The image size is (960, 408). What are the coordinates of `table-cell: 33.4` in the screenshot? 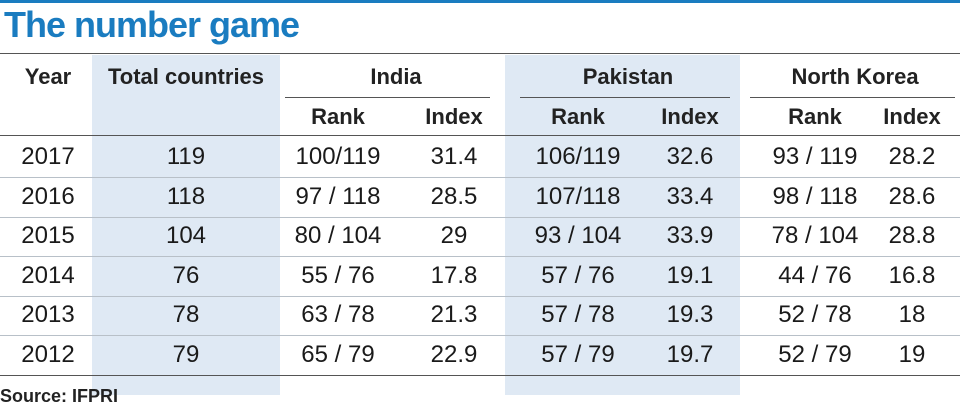 It's located at (690, 196).